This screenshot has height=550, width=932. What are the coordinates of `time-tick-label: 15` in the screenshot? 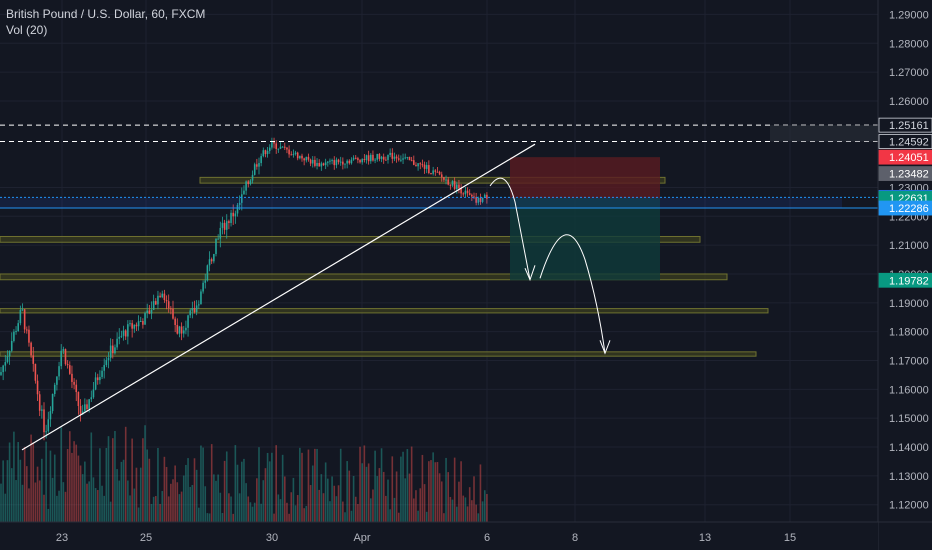 It's located at (790, 538).